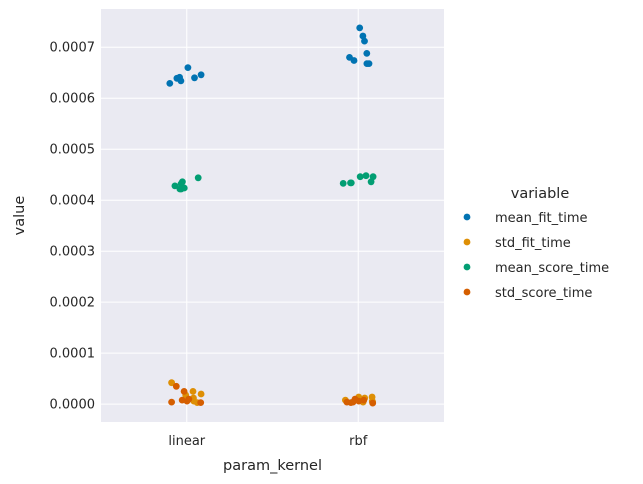 The height and width of the screenshot is (484, 643). What do you see at coordinates (73, 150) in the screenshot?
I see `y-tick-label: 0.0005` at bounding box center [73, 150].